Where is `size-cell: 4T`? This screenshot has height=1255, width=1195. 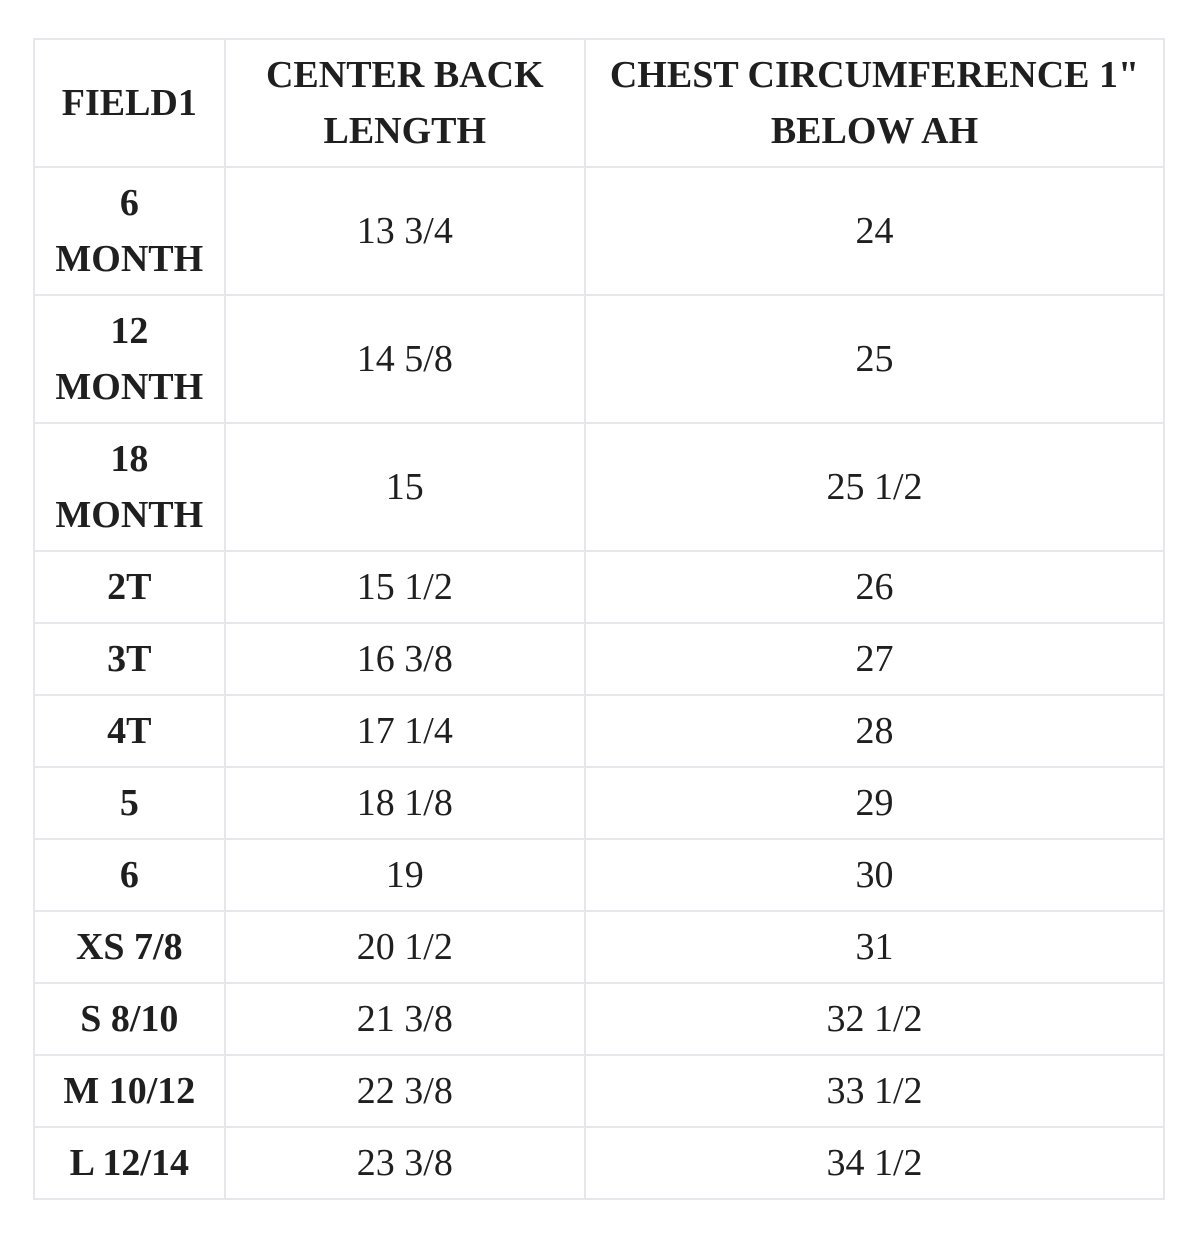 size-cell: 4T is located at coordinates (129, 731).